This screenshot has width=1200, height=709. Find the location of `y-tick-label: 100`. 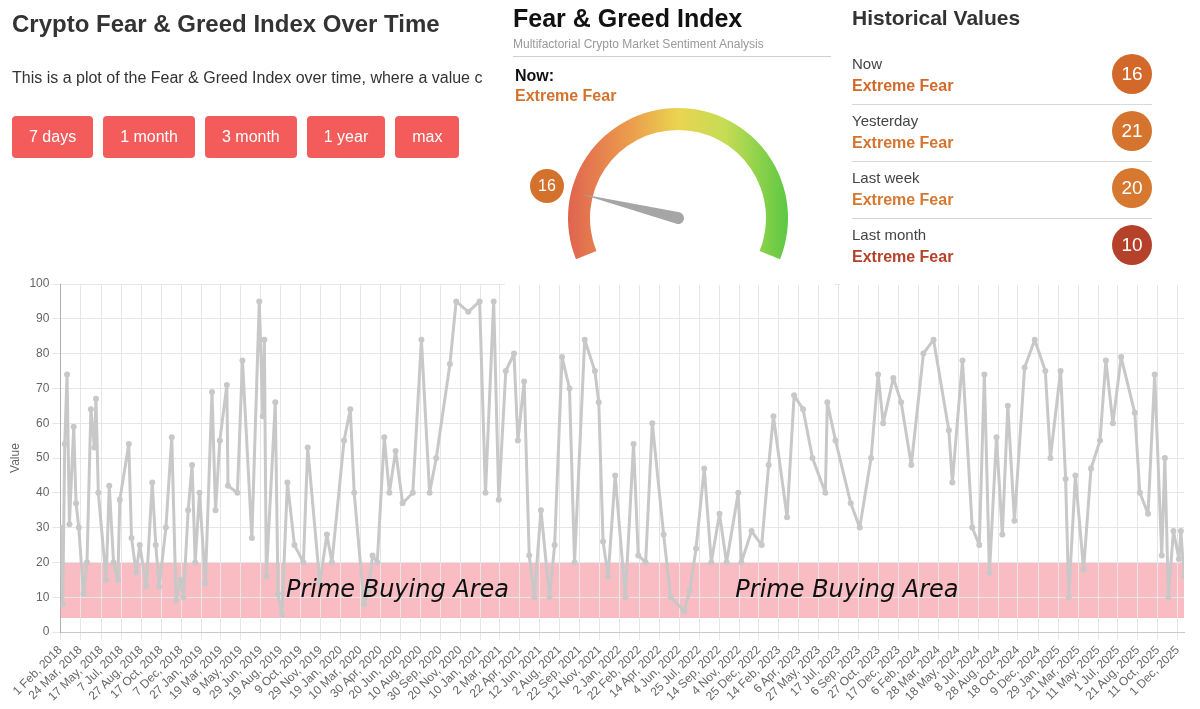

y-tick-label: 100 is located at coordinates (39, 283).